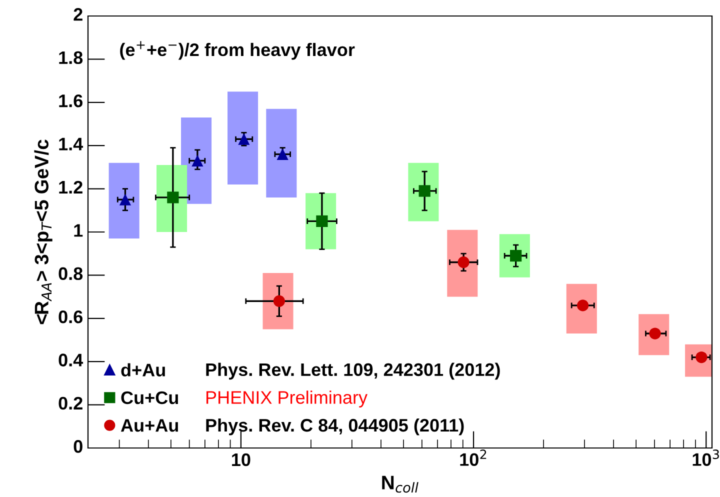  What do you see at coordinates (43, 232) in the screenshot?
I see `y-axis-title: <R$_{AA}$> 3<p$_{T}$<5 GeV/c` at bounding box center [43, 232].